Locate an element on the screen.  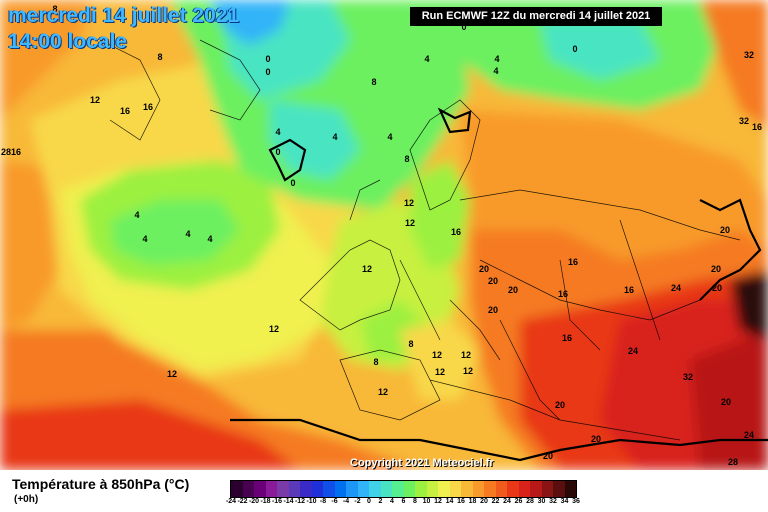
color-scale-tick: -18 is located at coordinates (265, 501).